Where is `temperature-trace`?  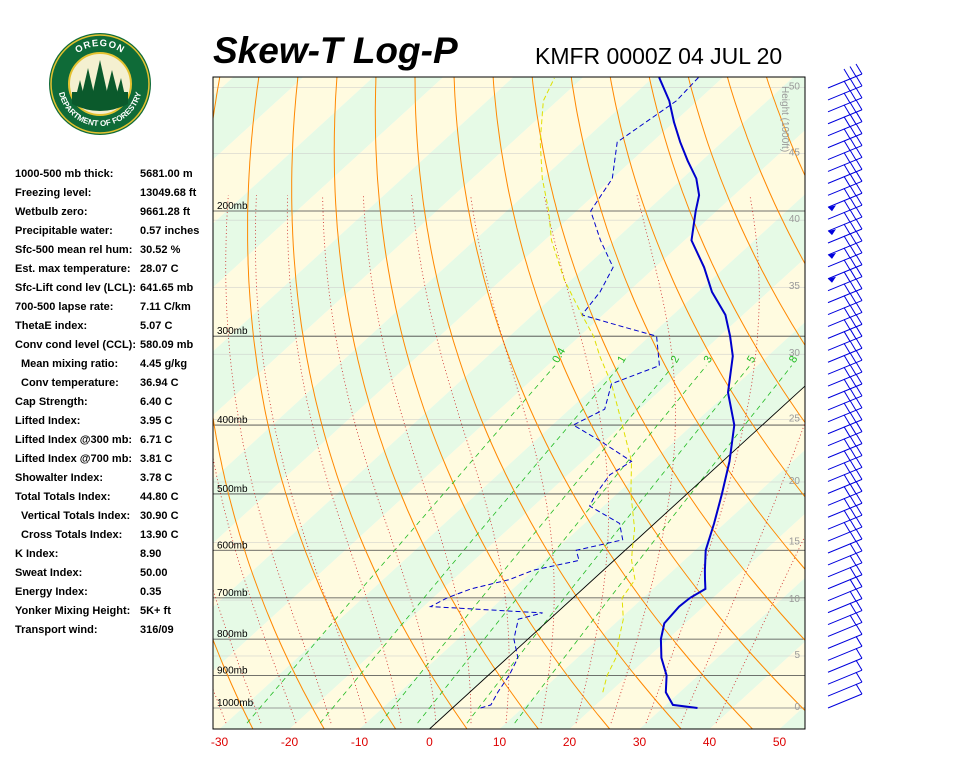 temperature-trace is located at coordinates (697, 393).